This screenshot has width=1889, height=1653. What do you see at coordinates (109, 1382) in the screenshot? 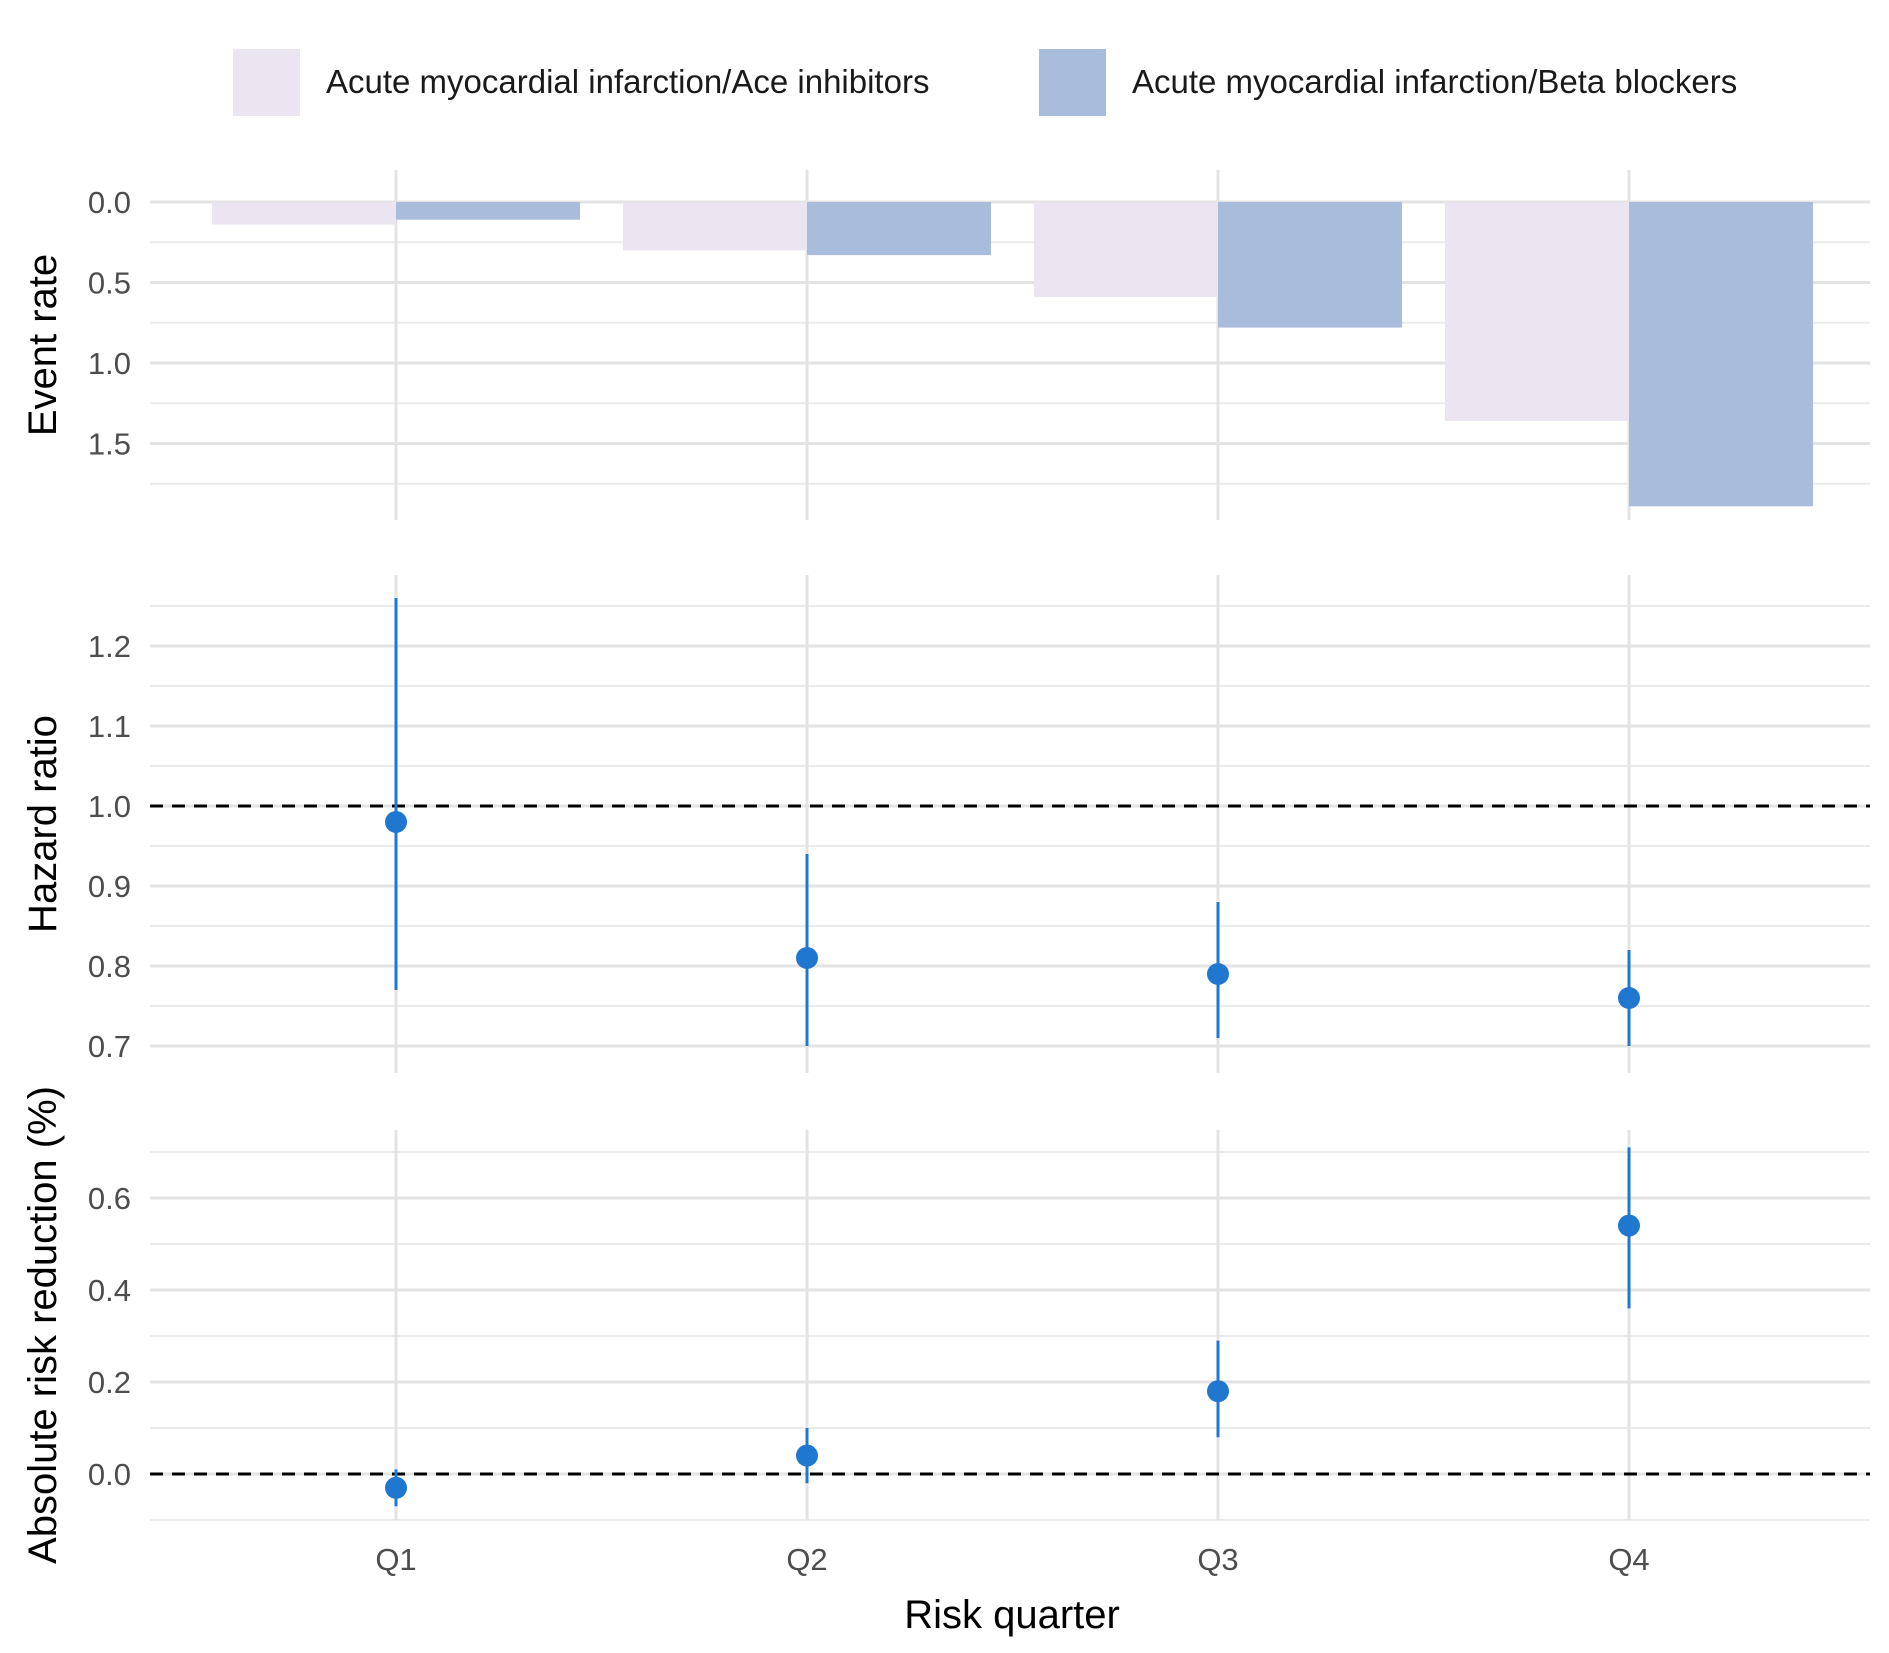
I see `y-tick-label: 0.2` at bounding box center [109, 1382].